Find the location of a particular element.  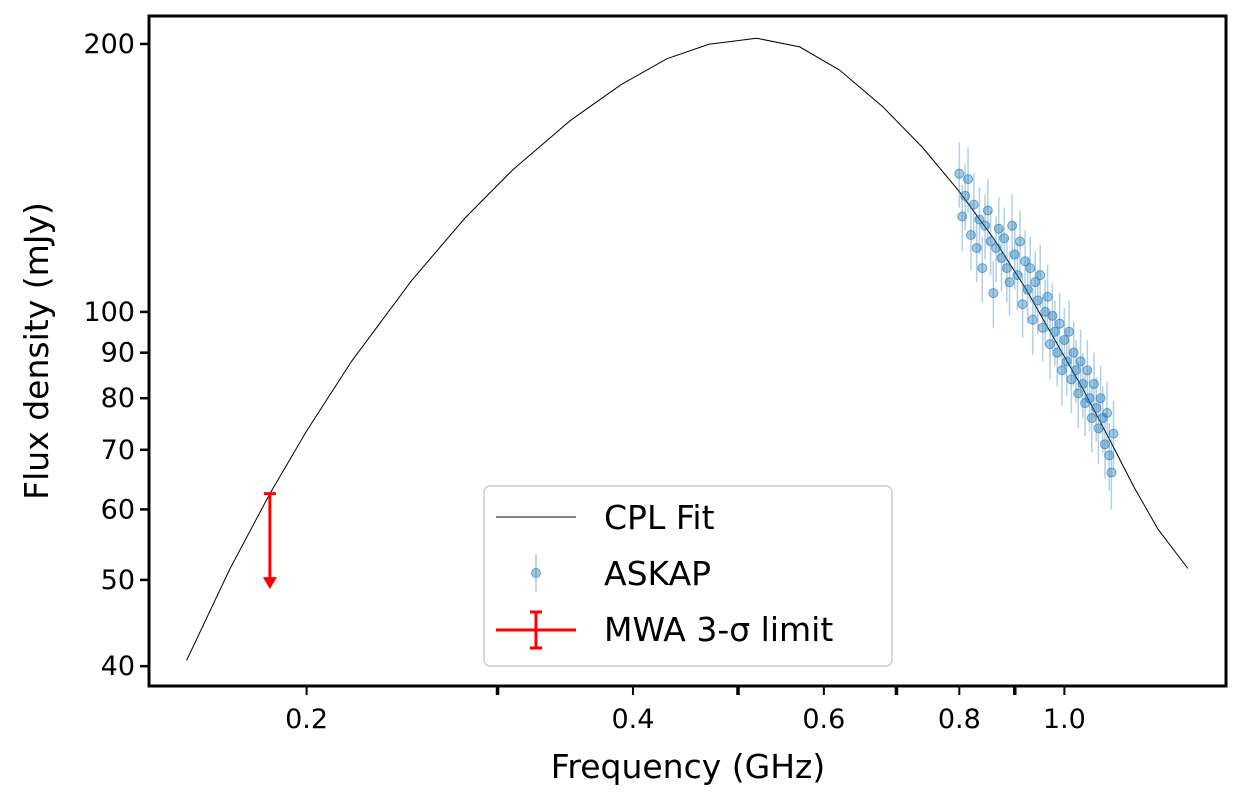

x-tick-label-4: 0.6 is located at coordinates (823, 719).